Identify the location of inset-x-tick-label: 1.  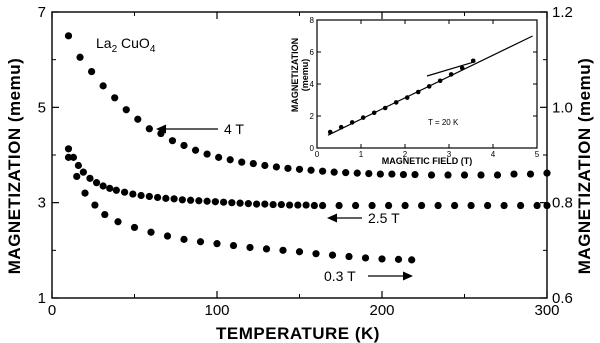
(361, 154).